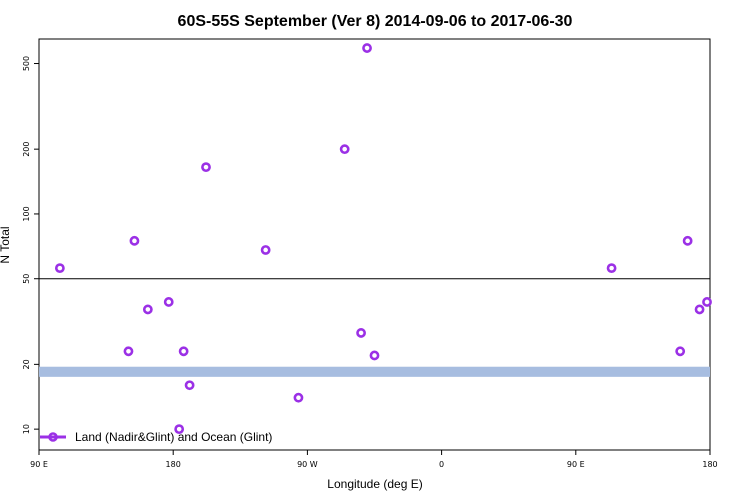  I want to click on y-tick-label: 50, so click(26, 279).